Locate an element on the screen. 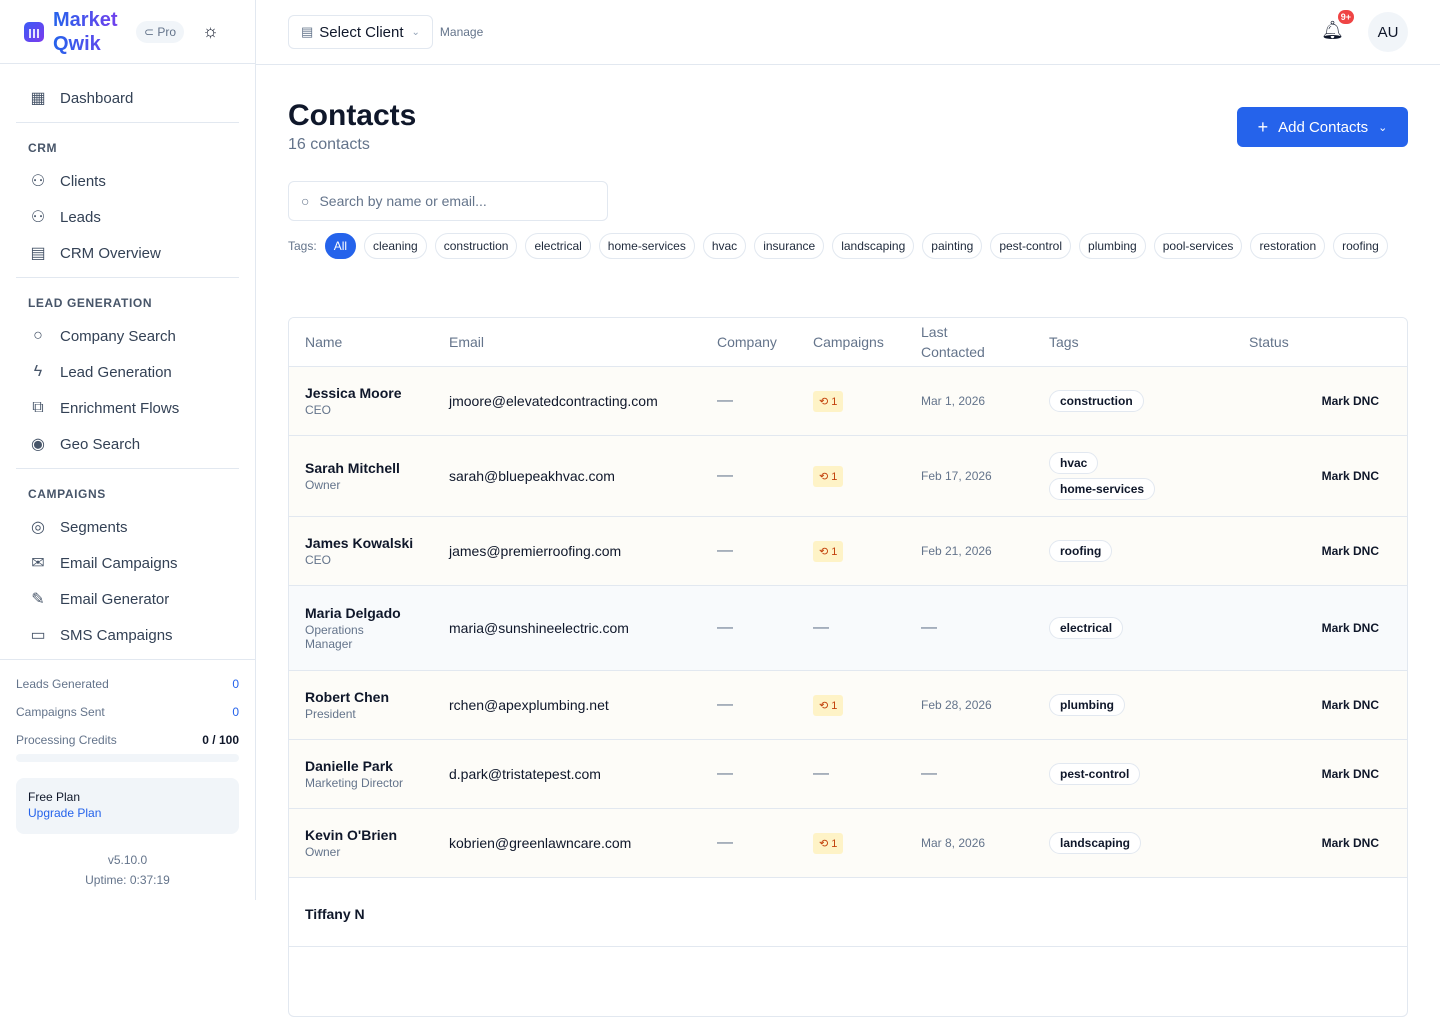  contact-name: Robert Chen is located at coordinates (347, 697).